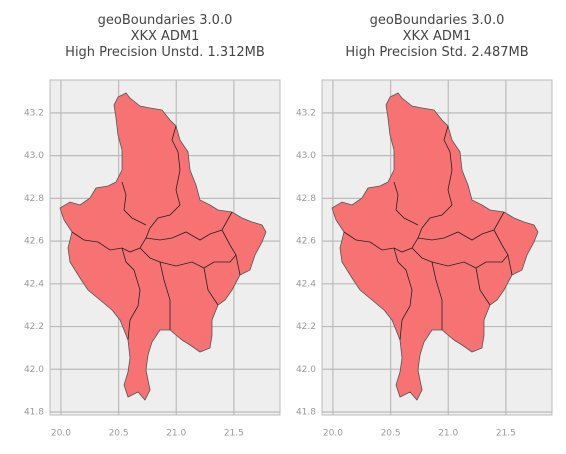 Image resolution: width=566 pixels, height=454 pixels. What do you see at coordinates (436, 52) in the screenshot?
I see `chart-title: High Precision Std. 2.487MB` at bounding box center [436, 52].